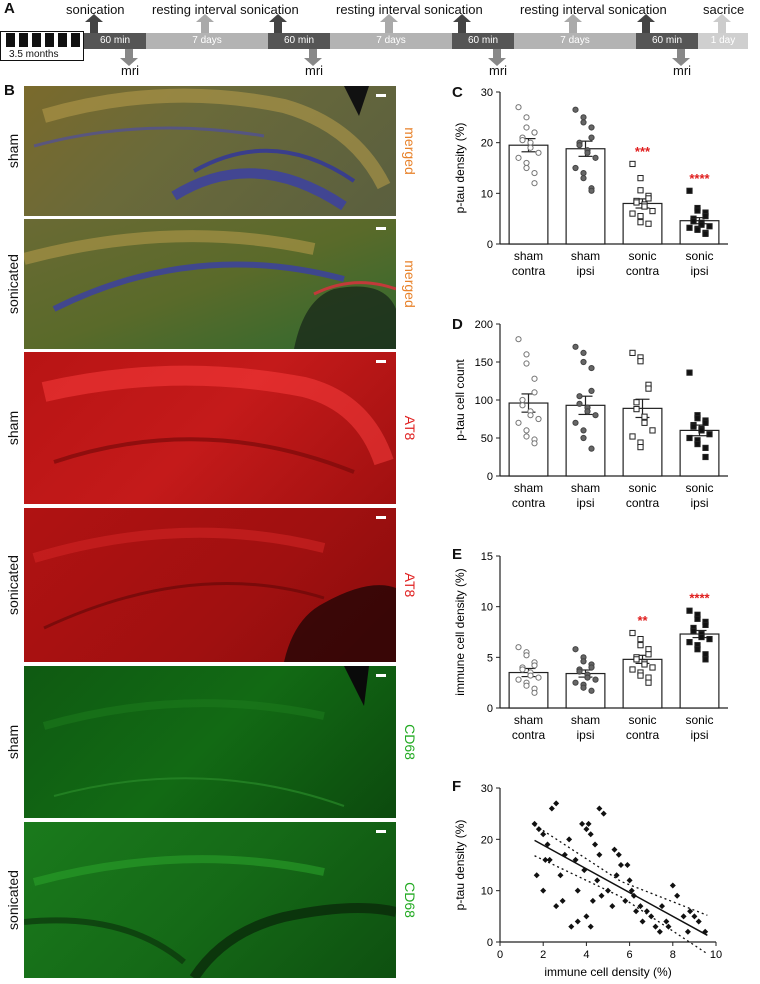 The image size is (760, 984). What do you see at coordinates (460, 400) in the screenshot?
I see `y-axis-label: p-tau cell count` at bounding box center [460, 400].